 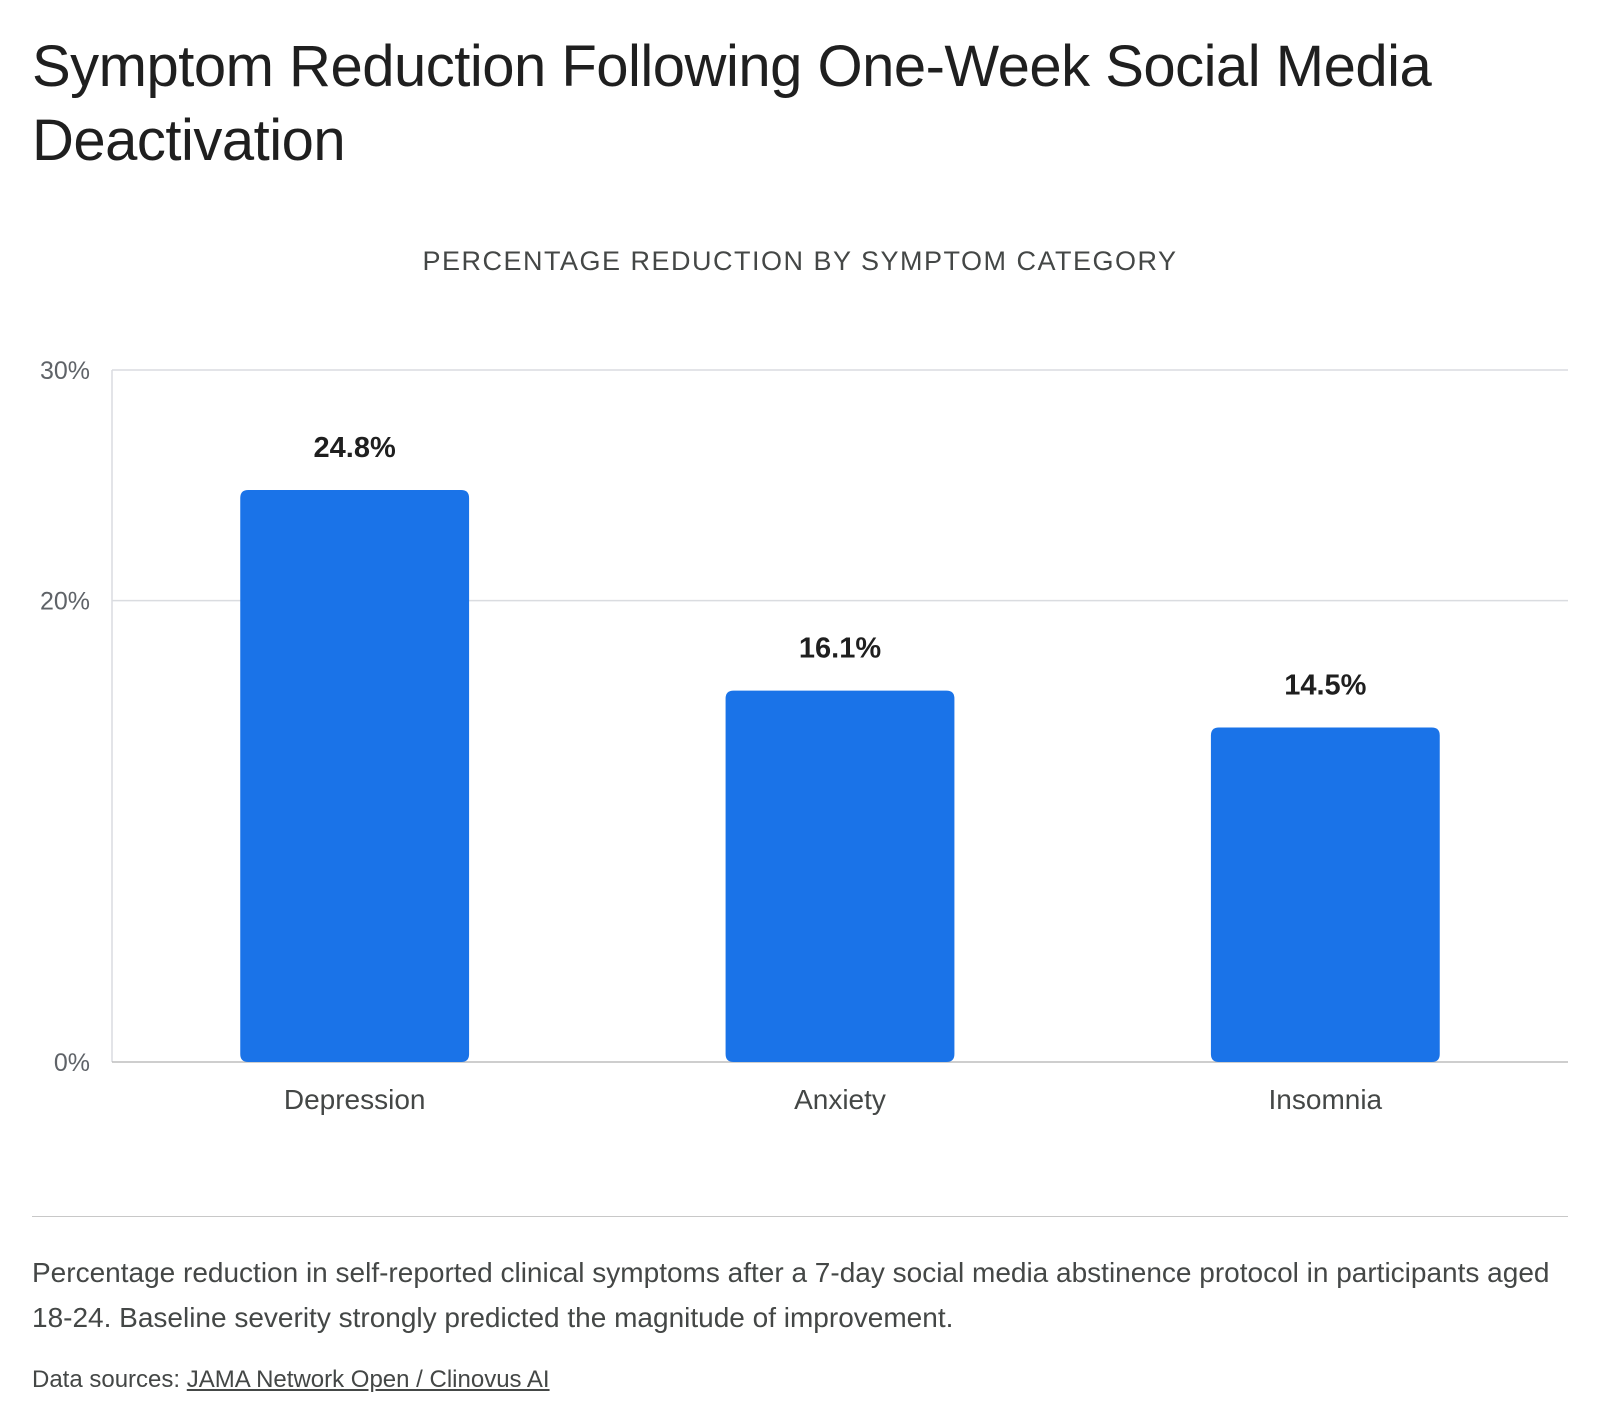 What do you see at coordinates (355, 1099) in the screenshot?
I see `x-tick-label: Depression` at bounding box center [355, 1099].